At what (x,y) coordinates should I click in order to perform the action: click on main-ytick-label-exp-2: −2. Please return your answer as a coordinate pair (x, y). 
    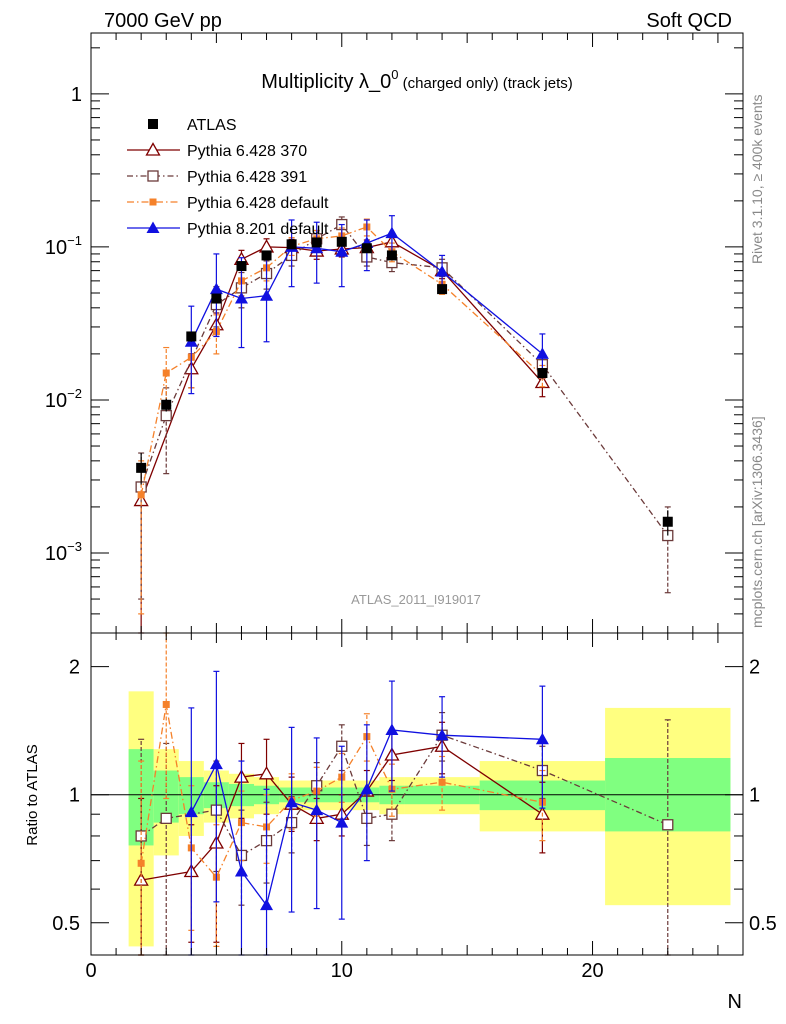
    Looking at the image, I should click on (74, 393).